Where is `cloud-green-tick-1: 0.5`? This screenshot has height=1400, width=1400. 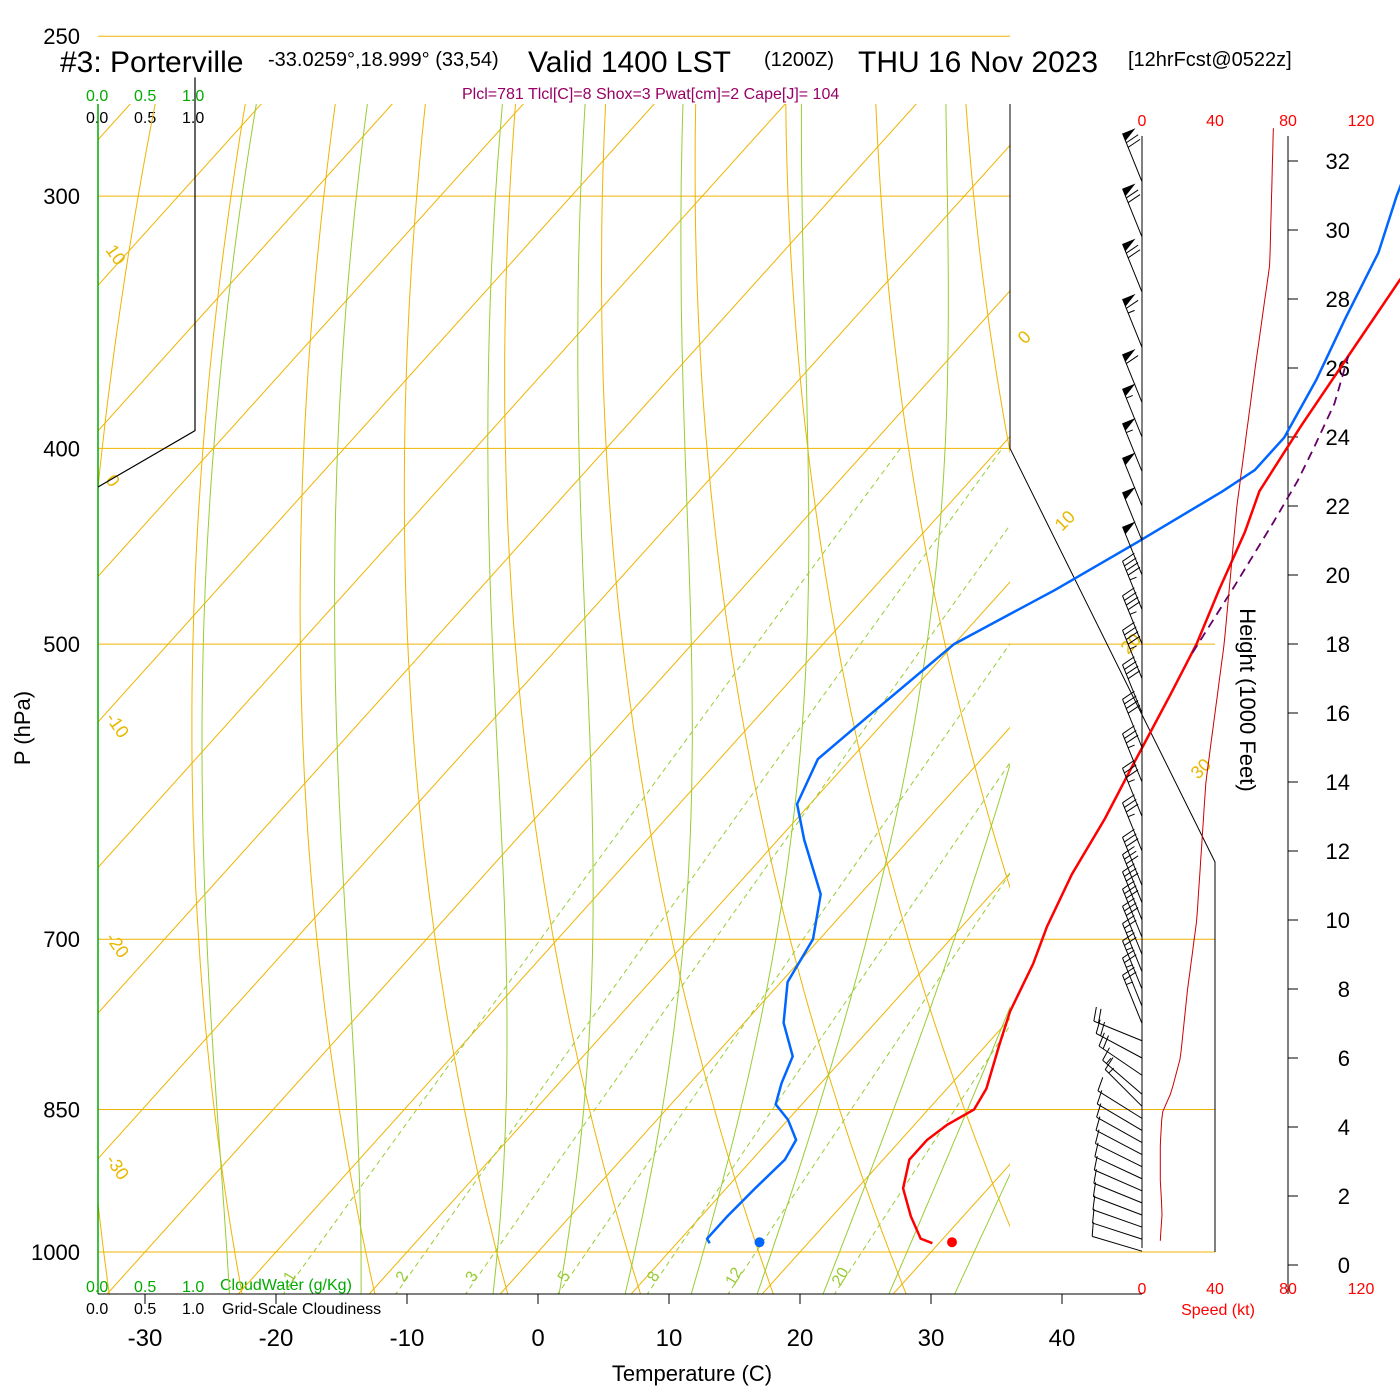
cloud-green-tick-1: 0.5 is located at coordinates (145, 96).